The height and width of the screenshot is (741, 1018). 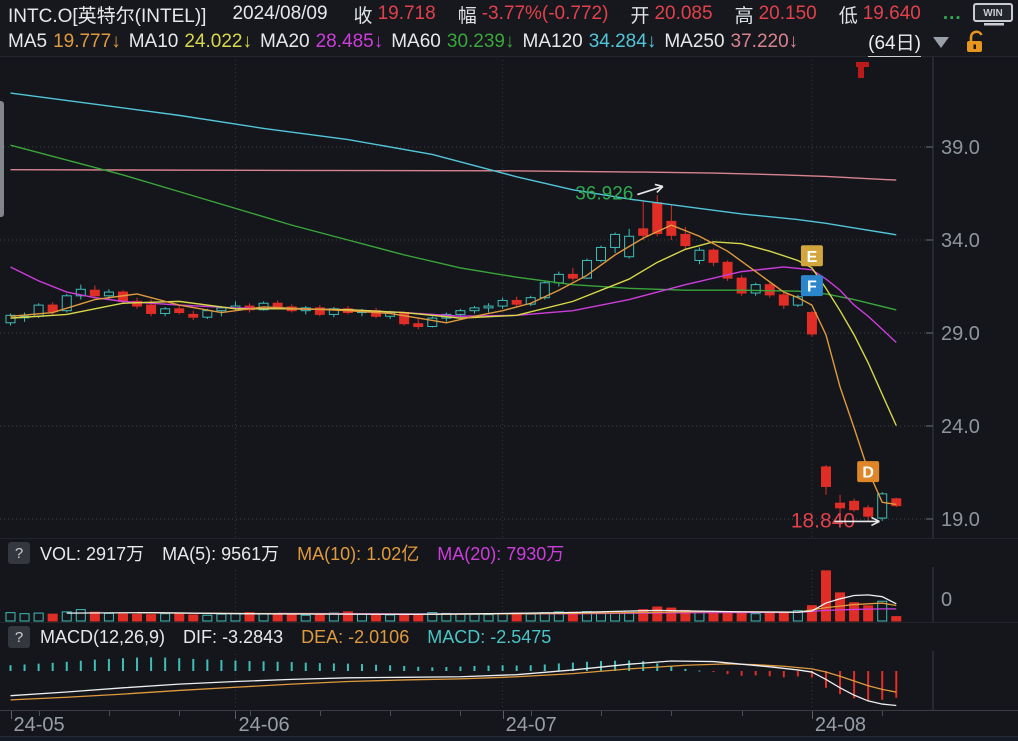 I want to click on indicator-value: -2.5475, so click(x=521, y=636).